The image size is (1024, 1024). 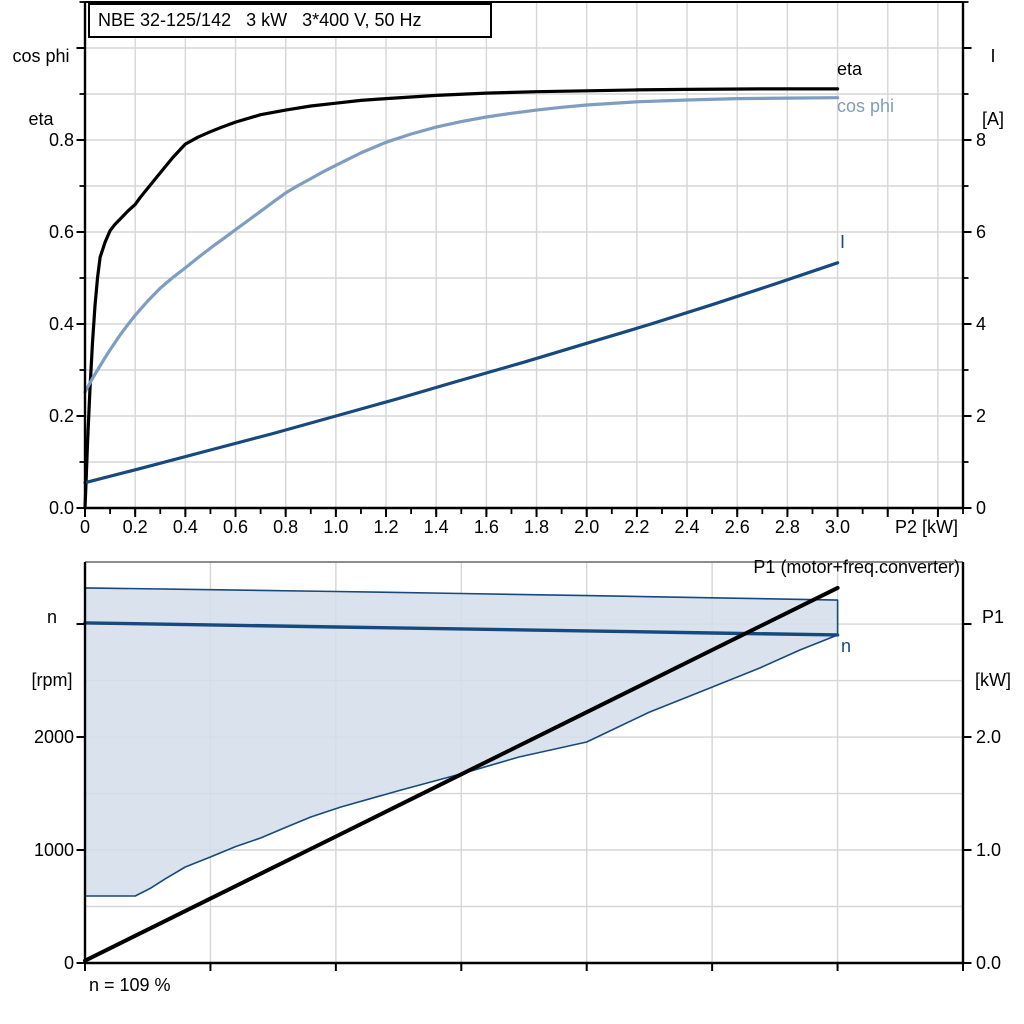 I want to click on speed-annotation: n = 109 %, so click(x=130, y=985).